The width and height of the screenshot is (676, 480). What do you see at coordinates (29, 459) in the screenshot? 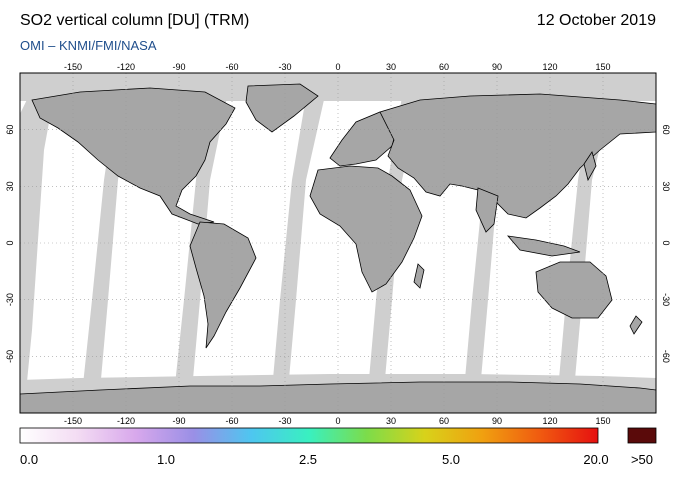
I see `colorbar-label-0: 0.0` at bounding box center [29, 459].